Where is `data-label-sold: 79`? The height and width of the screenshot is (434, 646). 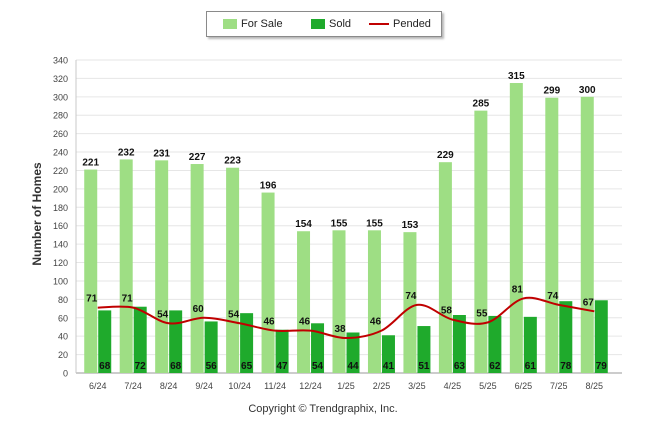
data-label-sold: 79 is located at coordinates (602, 366).